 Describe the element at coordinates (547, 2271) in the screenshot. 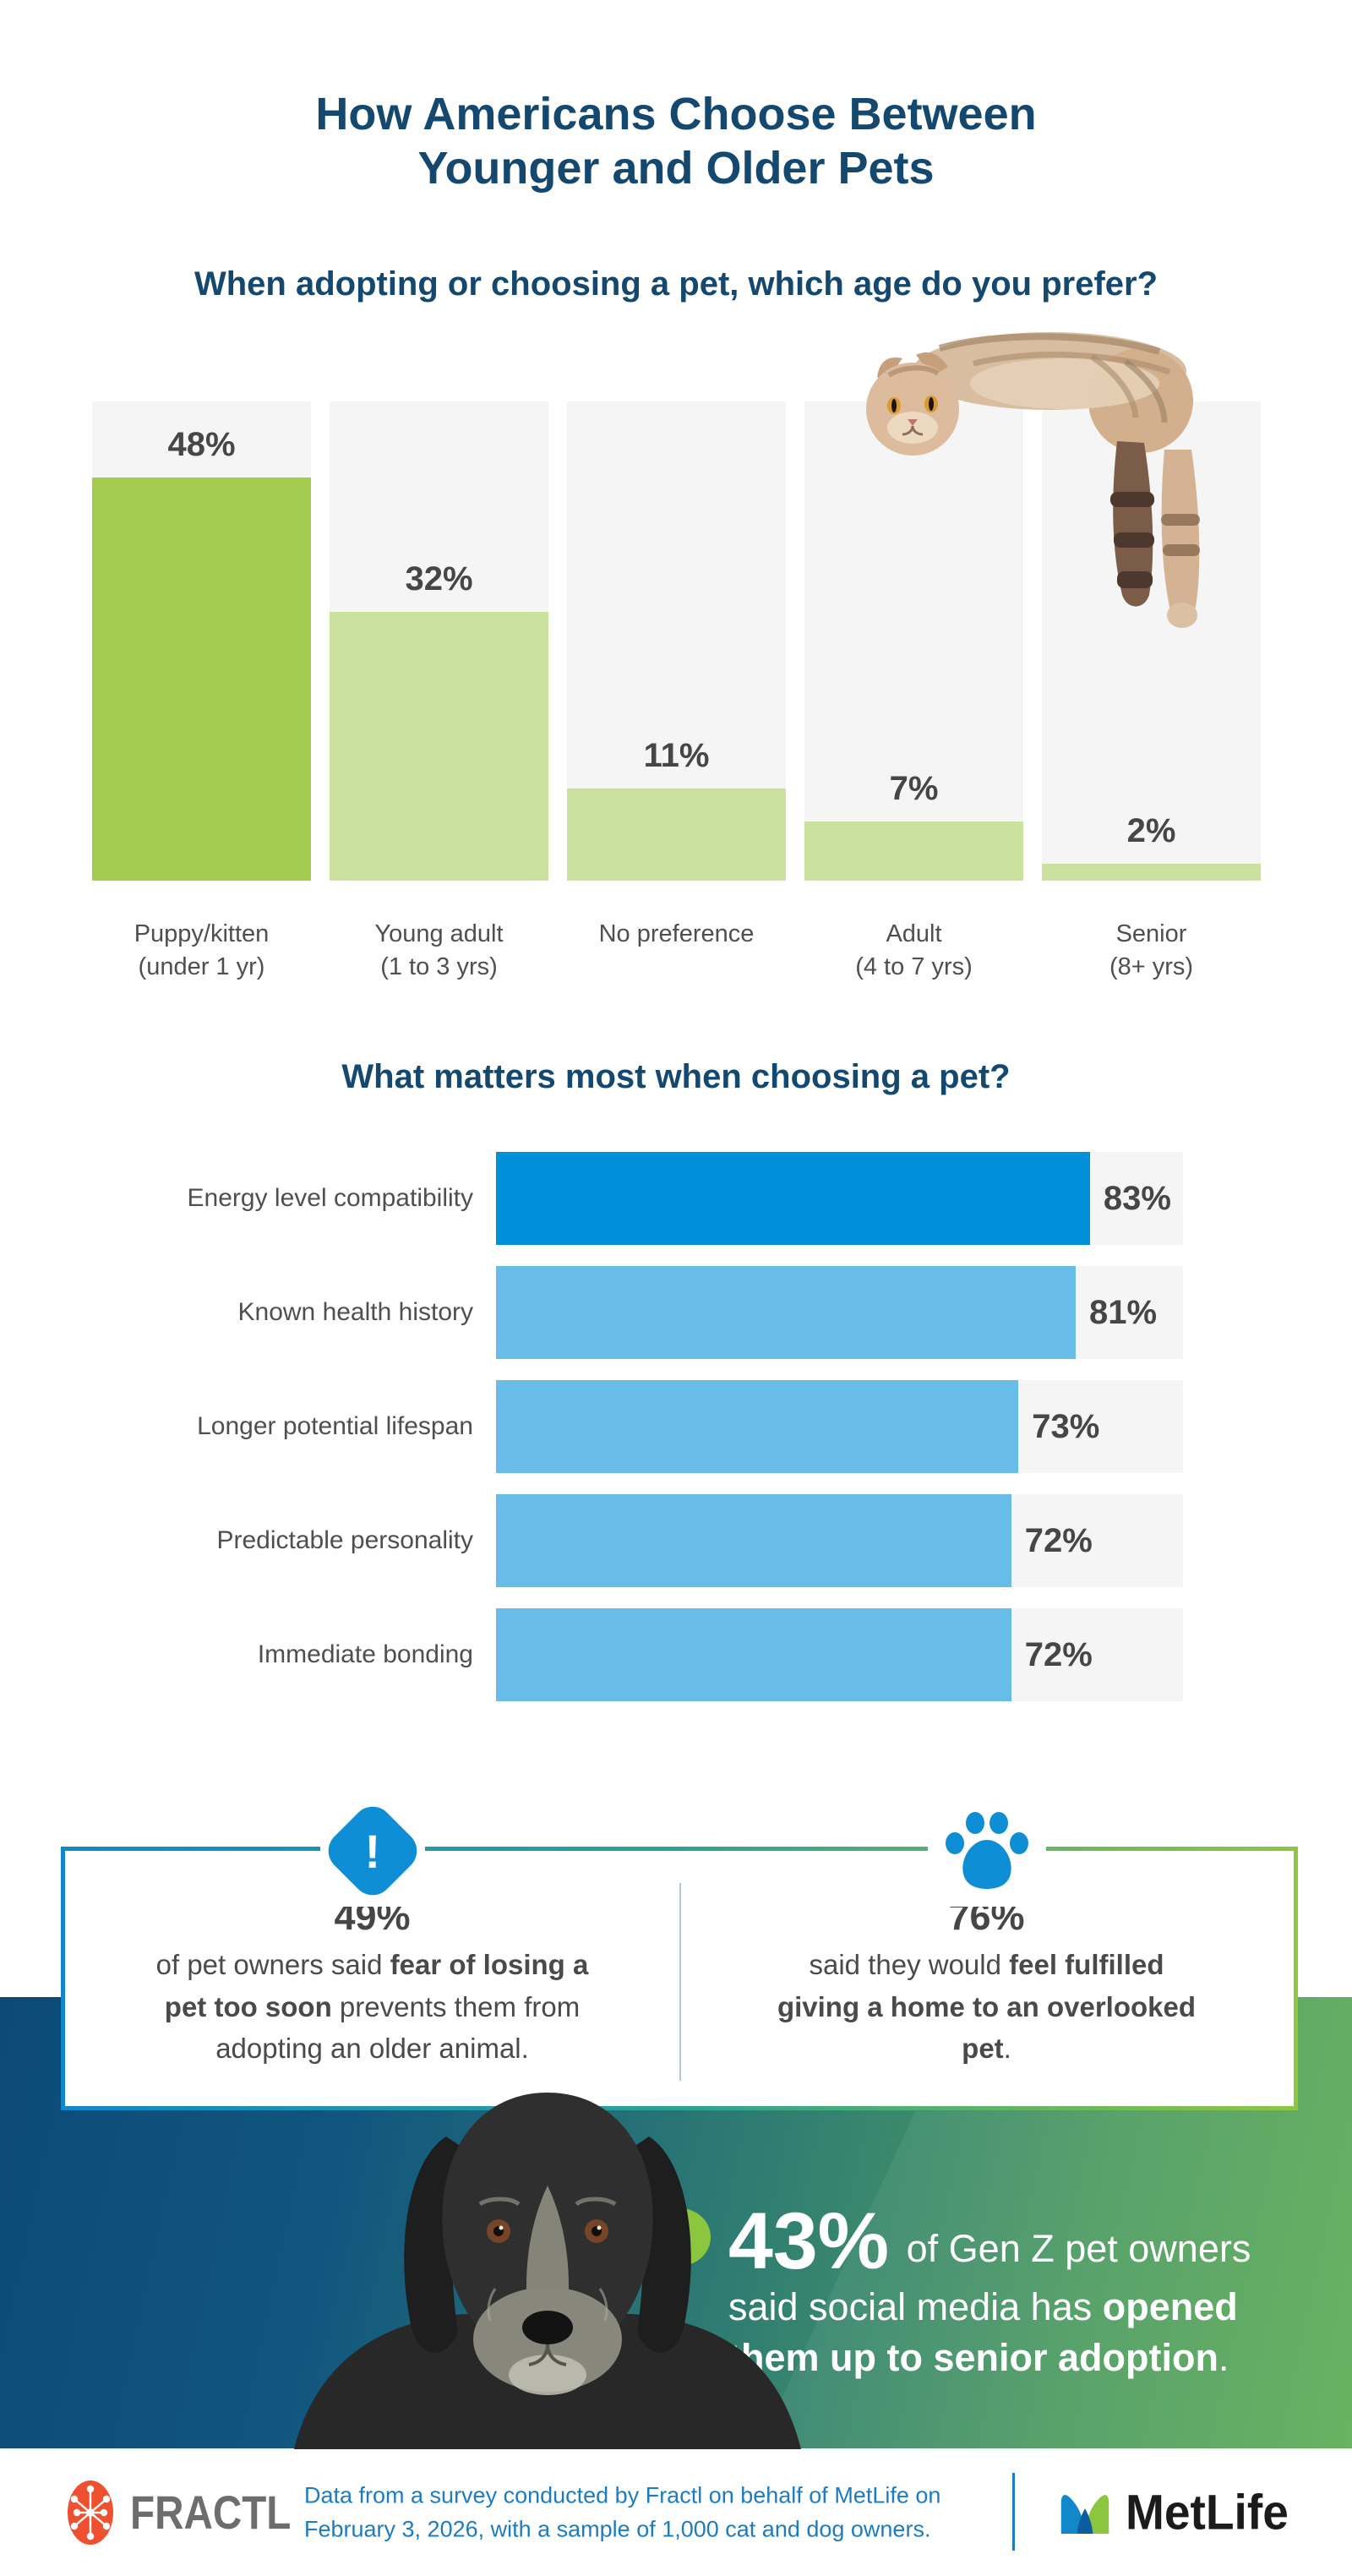

I see `senior-dog-photo` at that location.